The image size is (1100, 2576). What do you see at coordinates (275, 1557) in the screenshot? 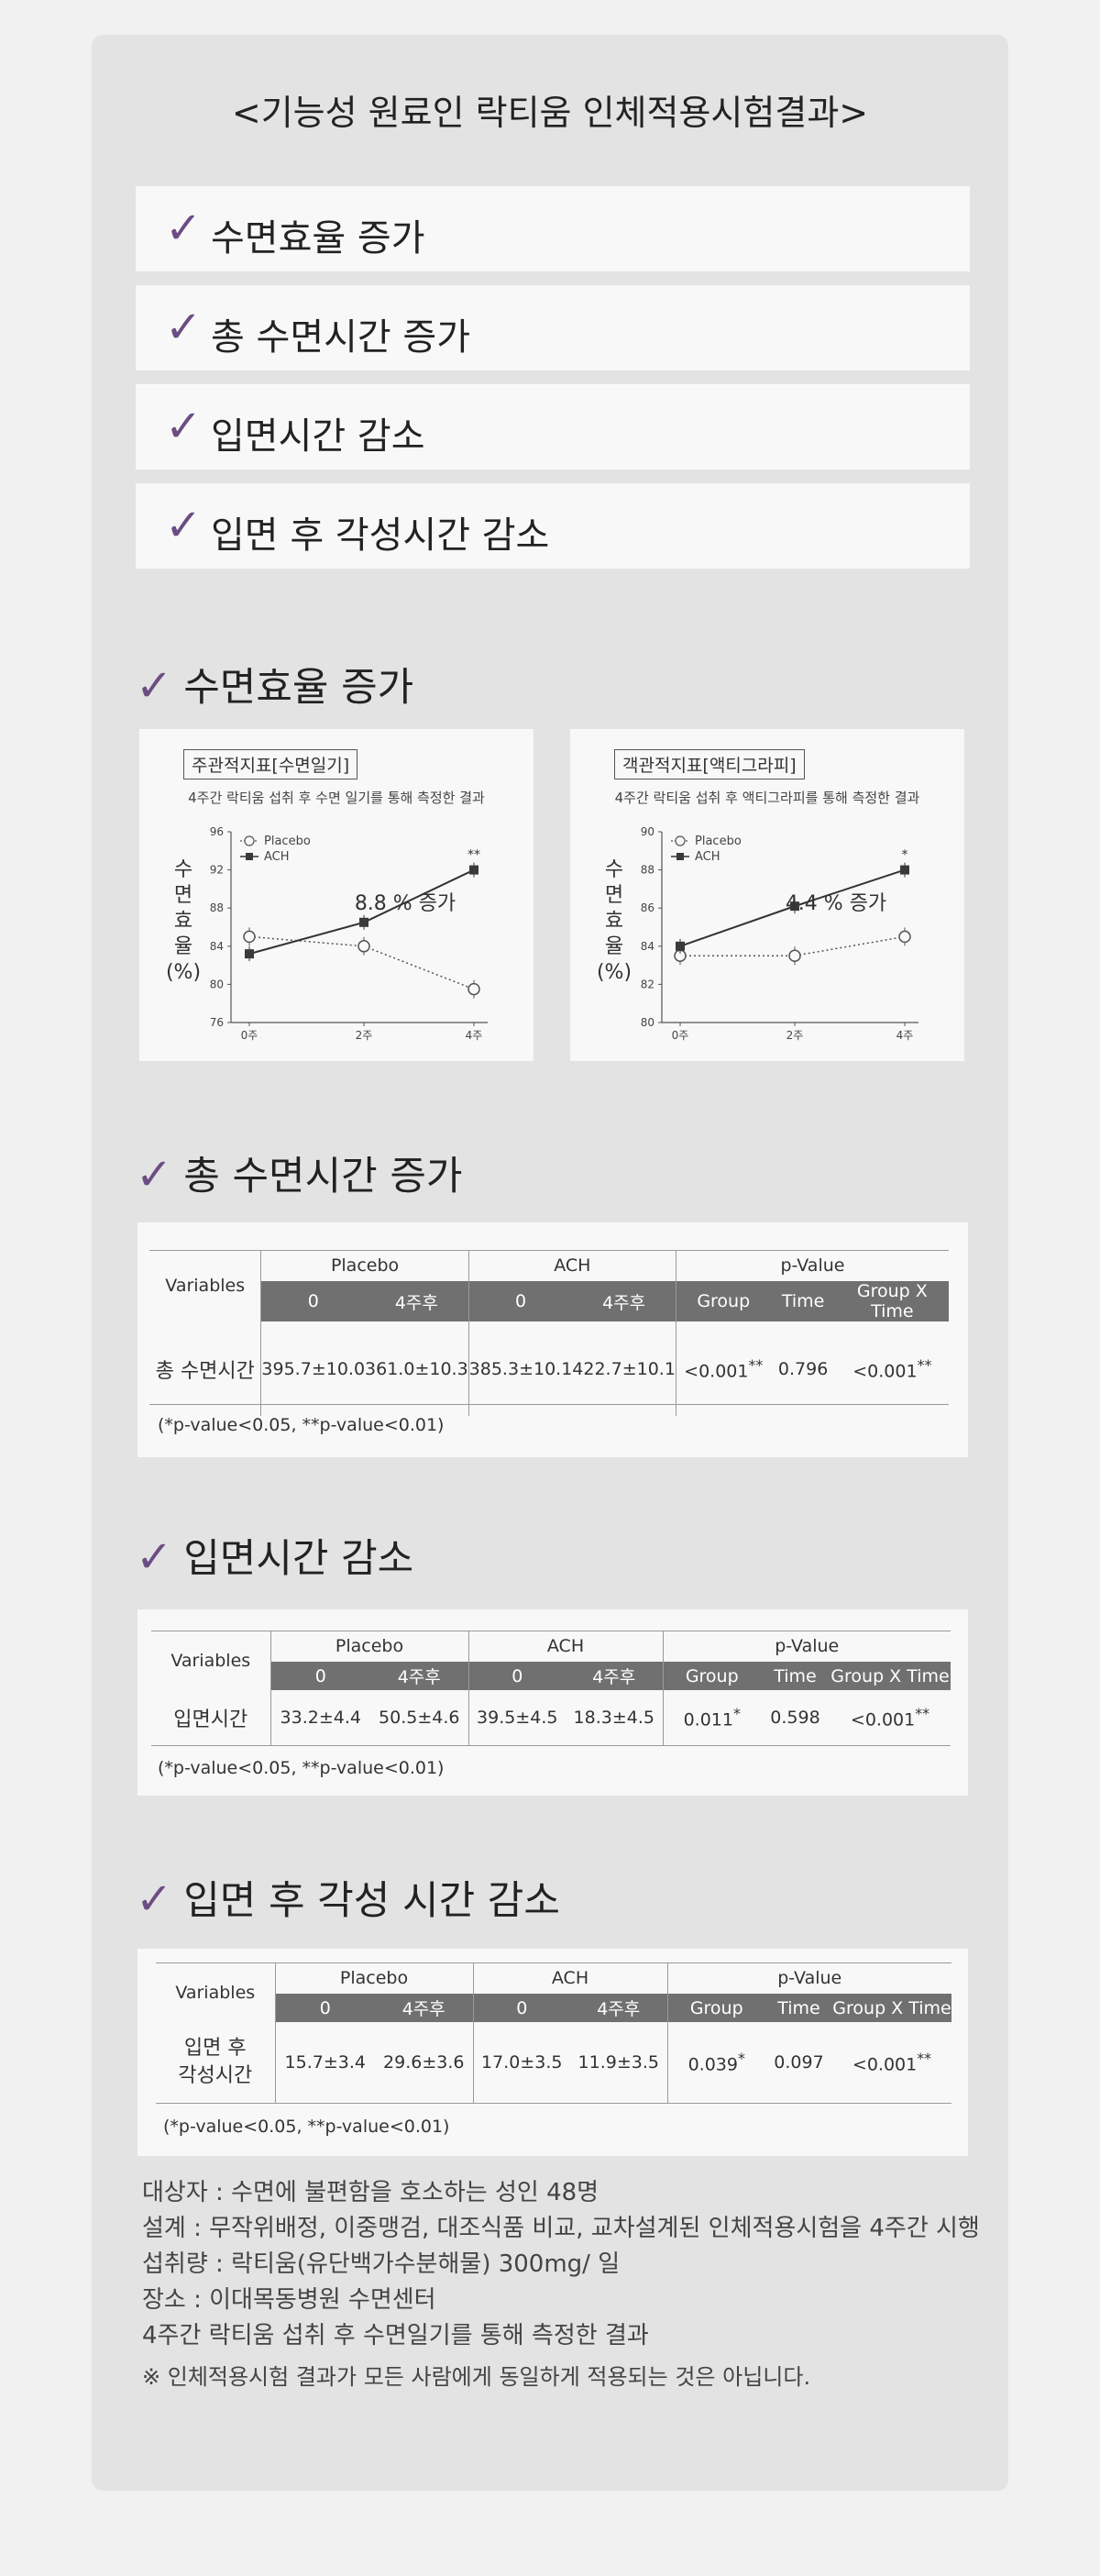
I see `section-title-sleep-onset: ✓ 입면시간 감소` at bounding box center [275, 1557].